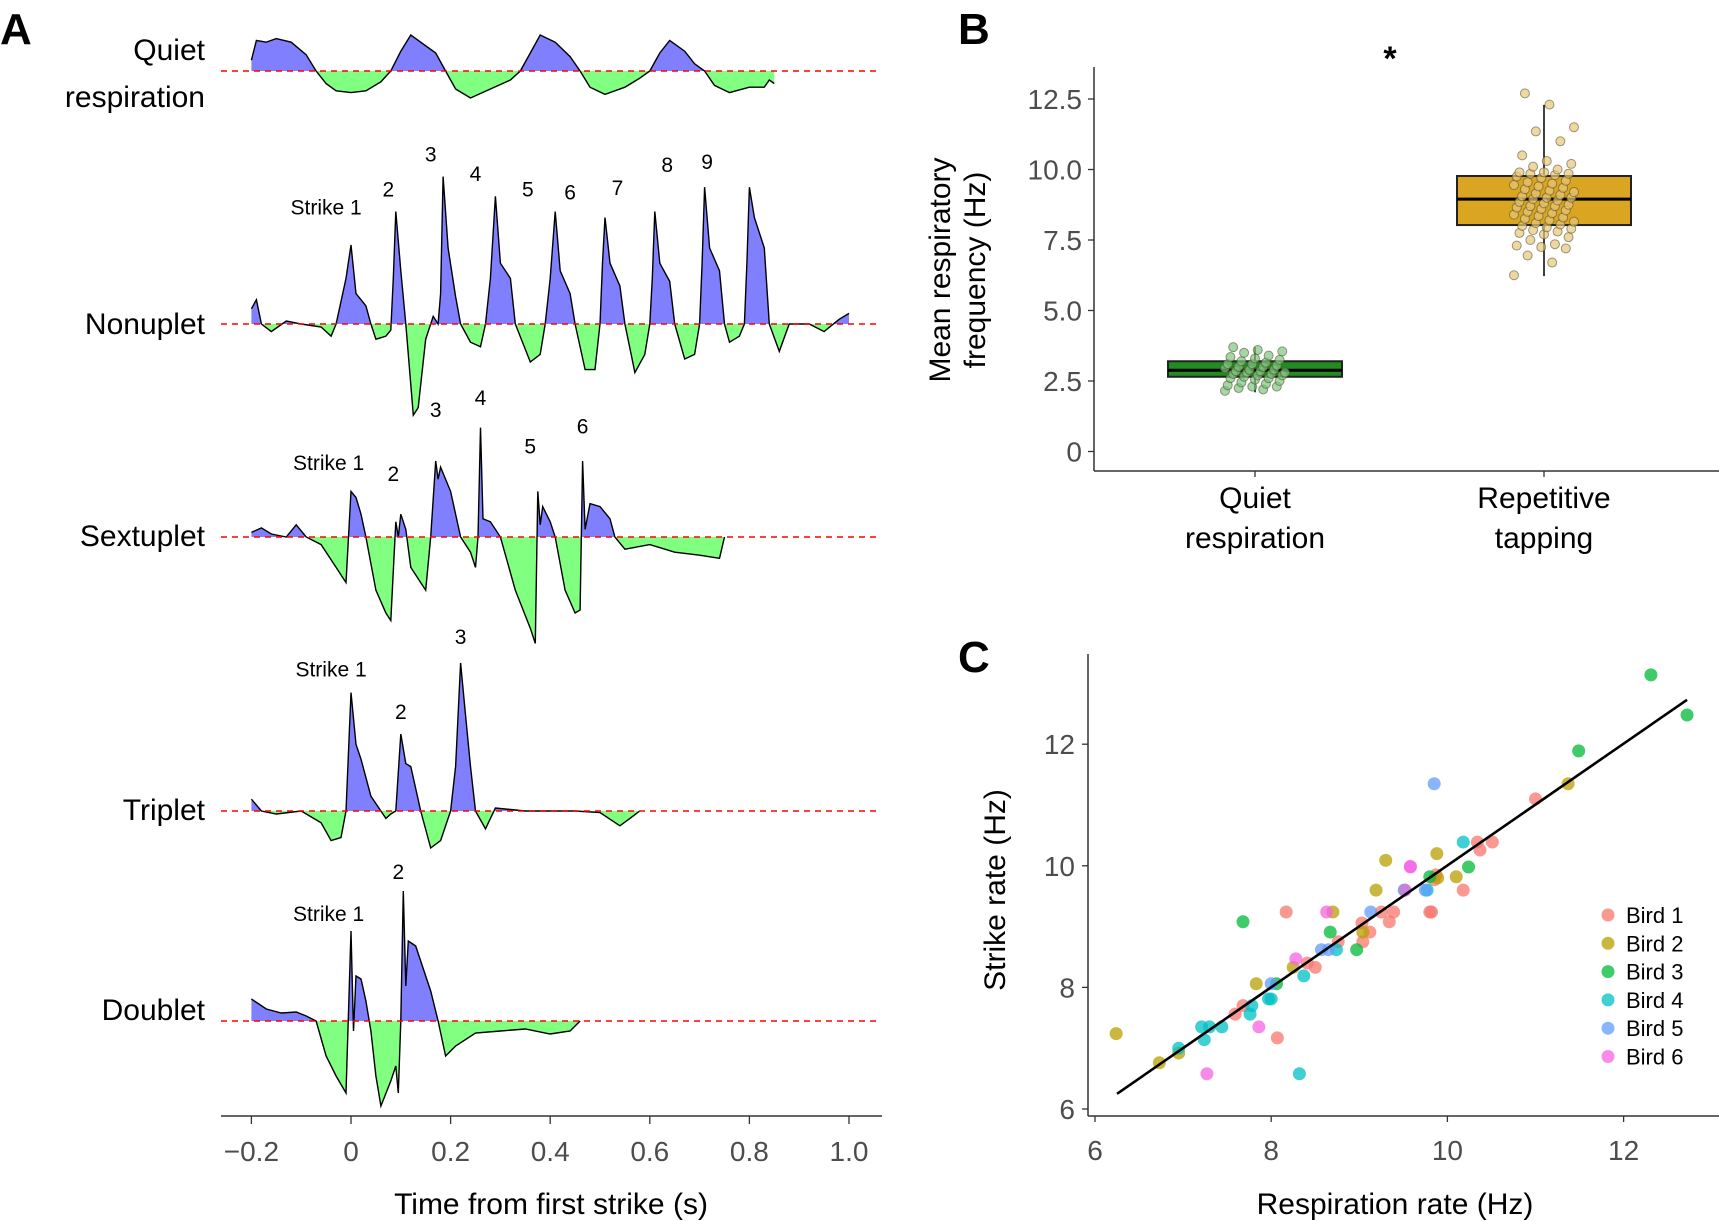 This screenshot has height=1221, width=1719. Describe the element at coordinates (974, 657) in the screenshot. I see `panel-c-letter: C` at that location.